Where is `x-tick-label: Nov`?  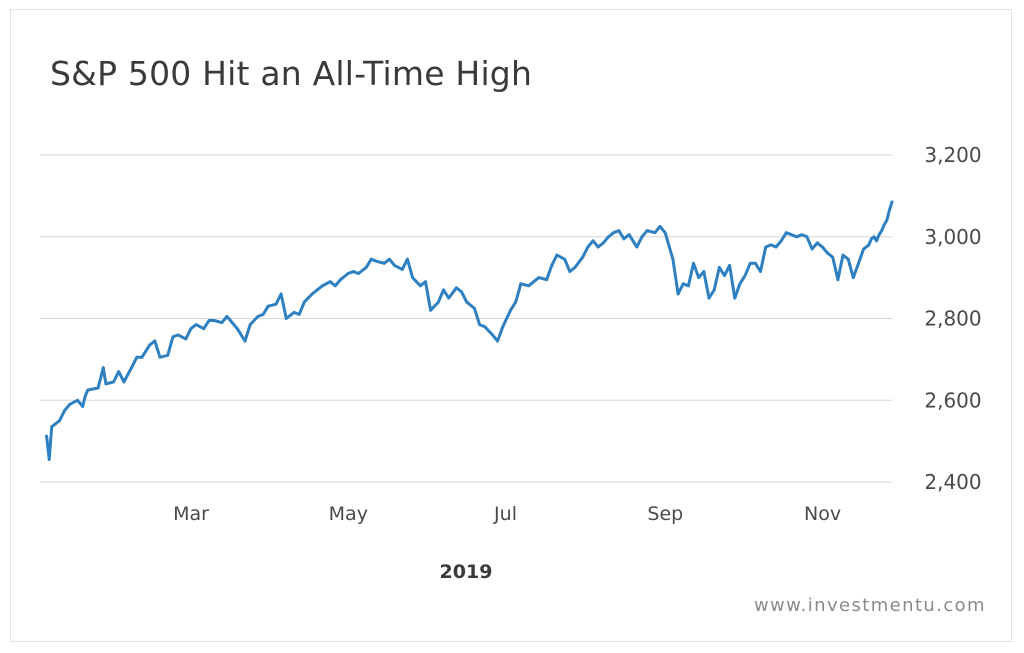 x-tick-label: Nov is located at coordinates (822, 514).